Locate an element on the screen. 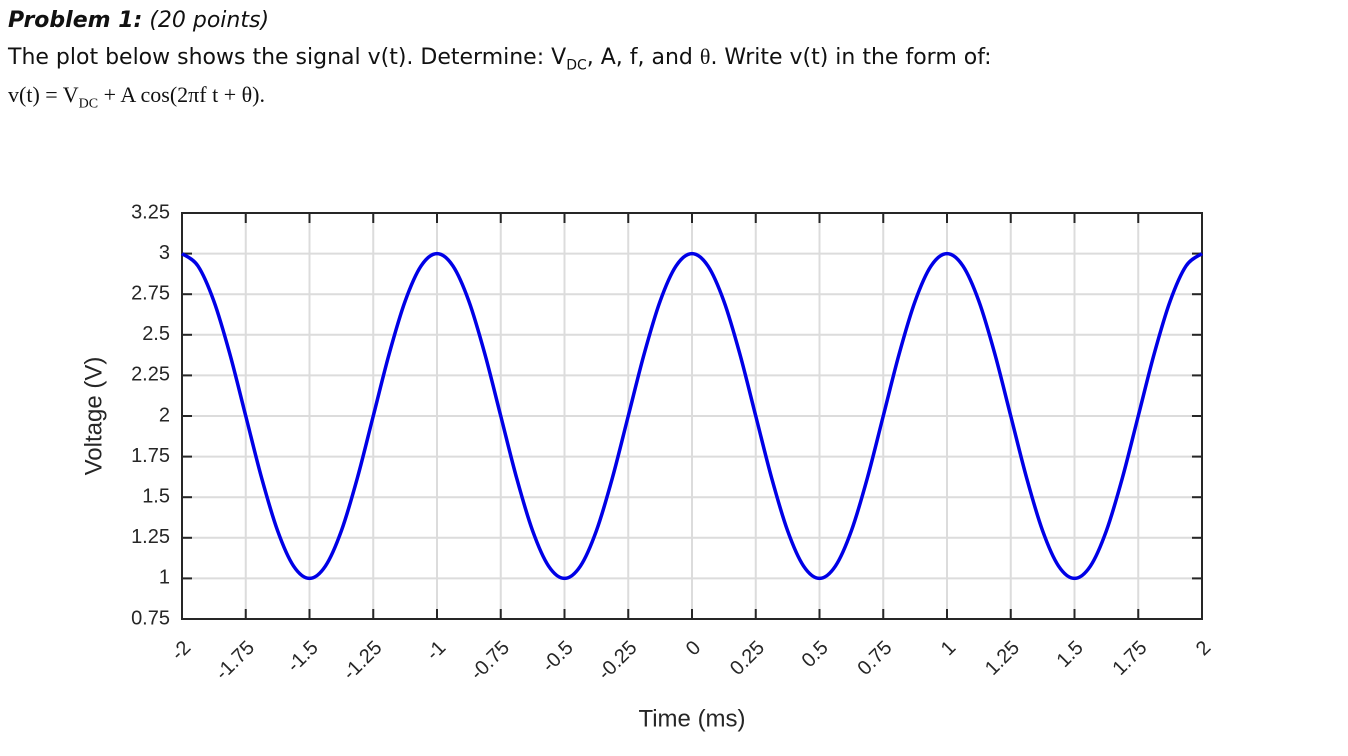 This screenshot has width=1348, height=756. y-tick-label: 3 is located at coordinates (164, 253).